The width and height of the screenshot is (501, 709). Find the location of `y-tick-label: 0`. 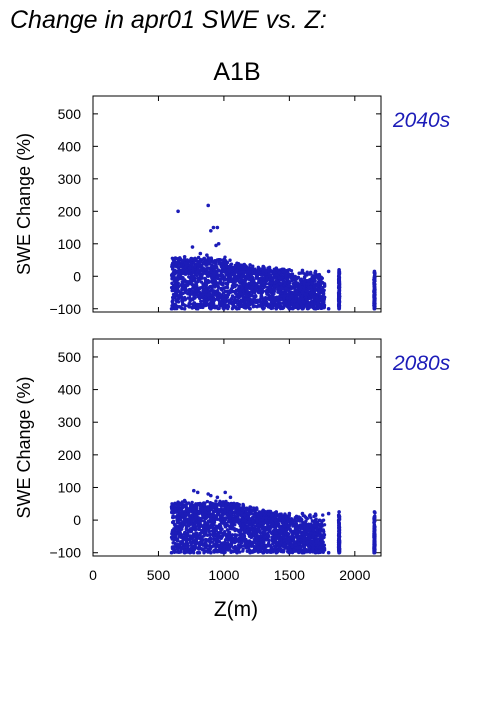

y-tick-label: 0 is located at coordinates (77, 276).